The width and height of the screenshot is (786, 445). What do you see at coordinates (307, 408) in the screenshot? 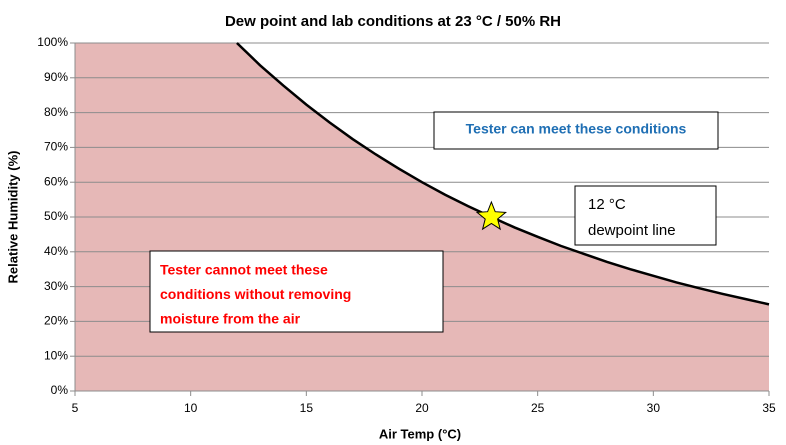
I see `x-tick-label: 15` at bounding box center [307, 408].